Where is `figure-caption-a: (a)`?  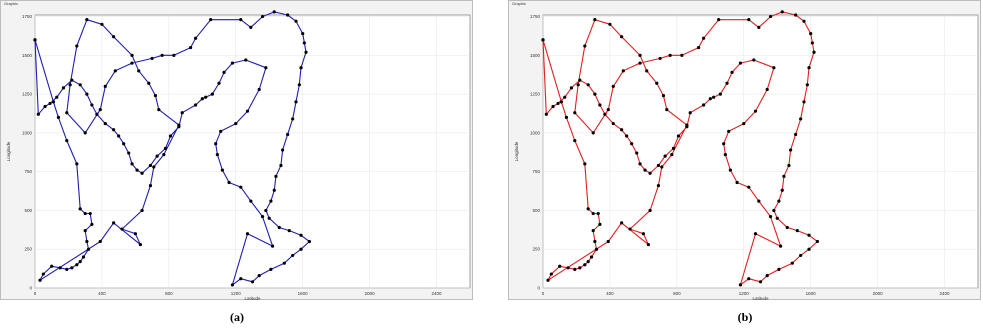
figure-caption-a: (a) is located at coordinates (237, 317).